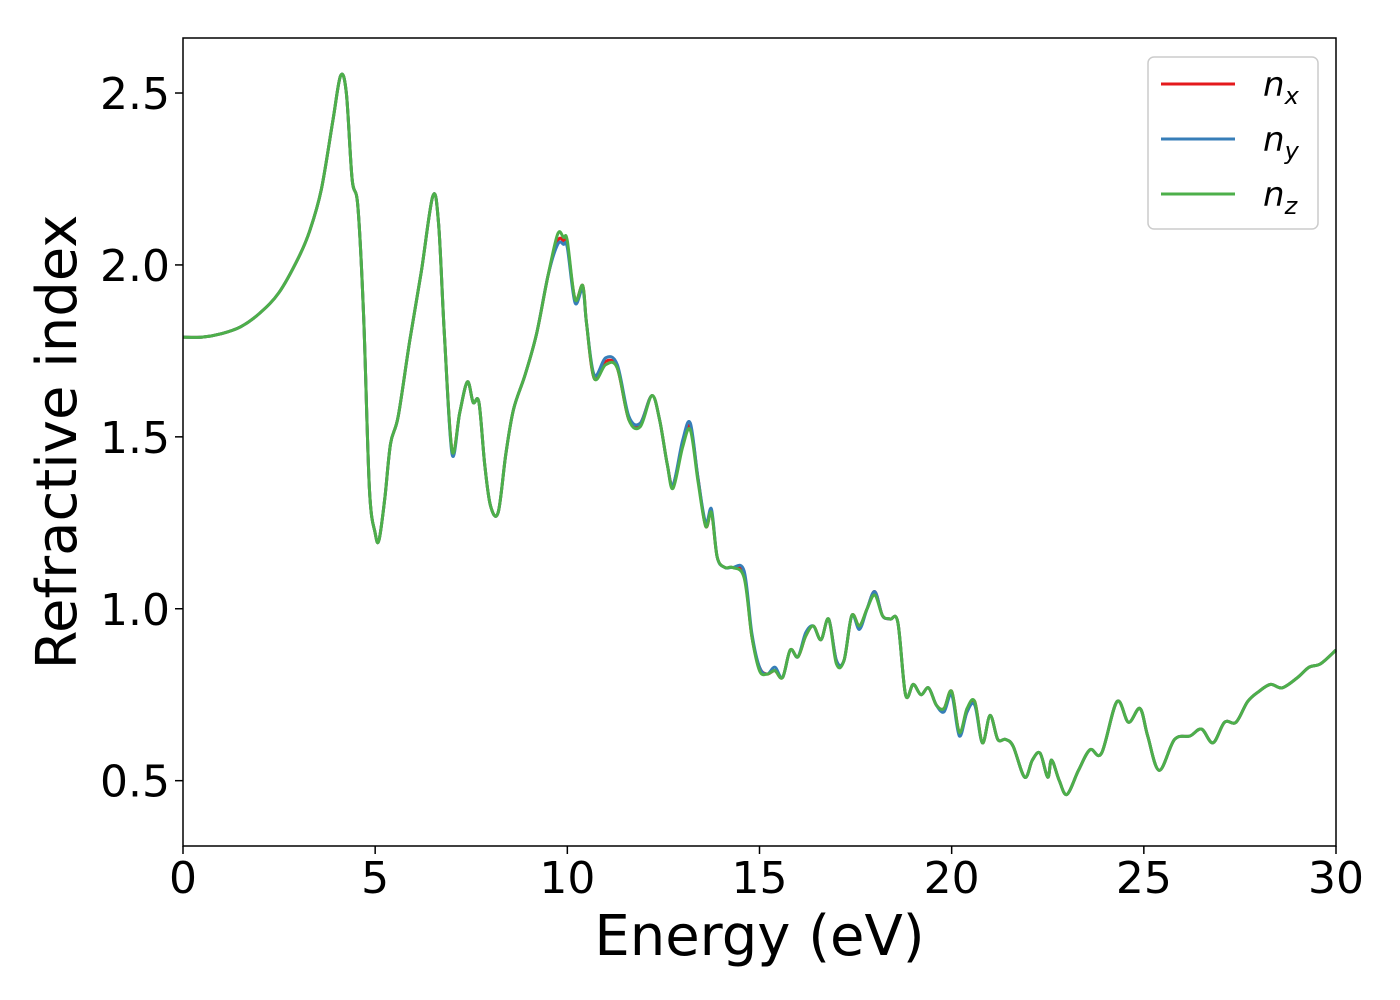  What do you see at coordinates (1281, 87) in the screenshot?
I see `legend-label-x: nx` at bounding box center [1281, 87].